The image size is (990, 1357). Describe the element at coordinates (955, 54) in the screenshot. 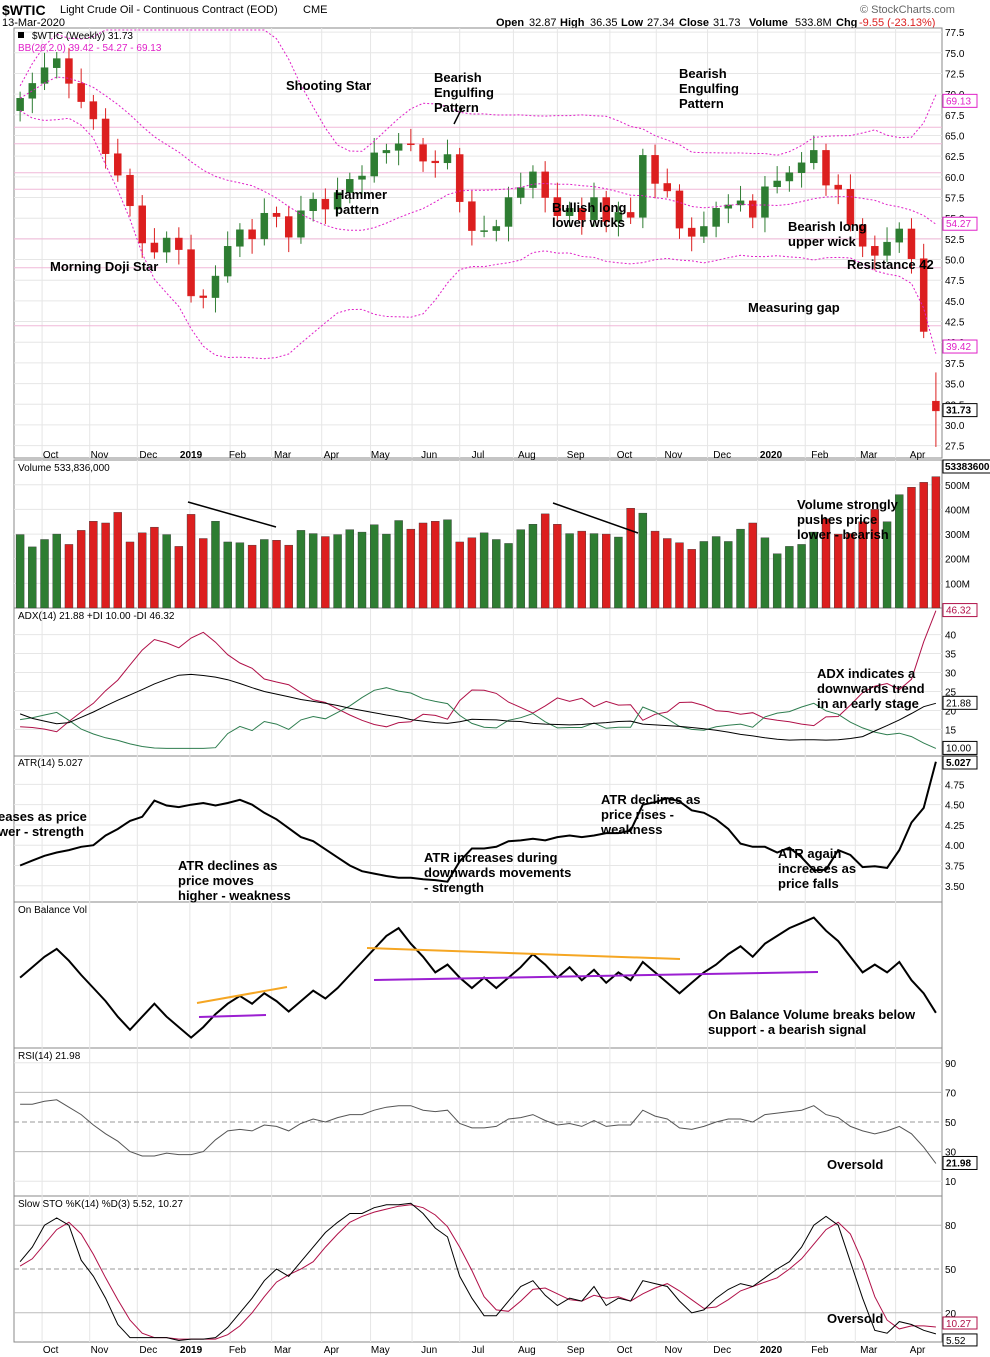

I see `price-tick-label: 75.0` at that location.